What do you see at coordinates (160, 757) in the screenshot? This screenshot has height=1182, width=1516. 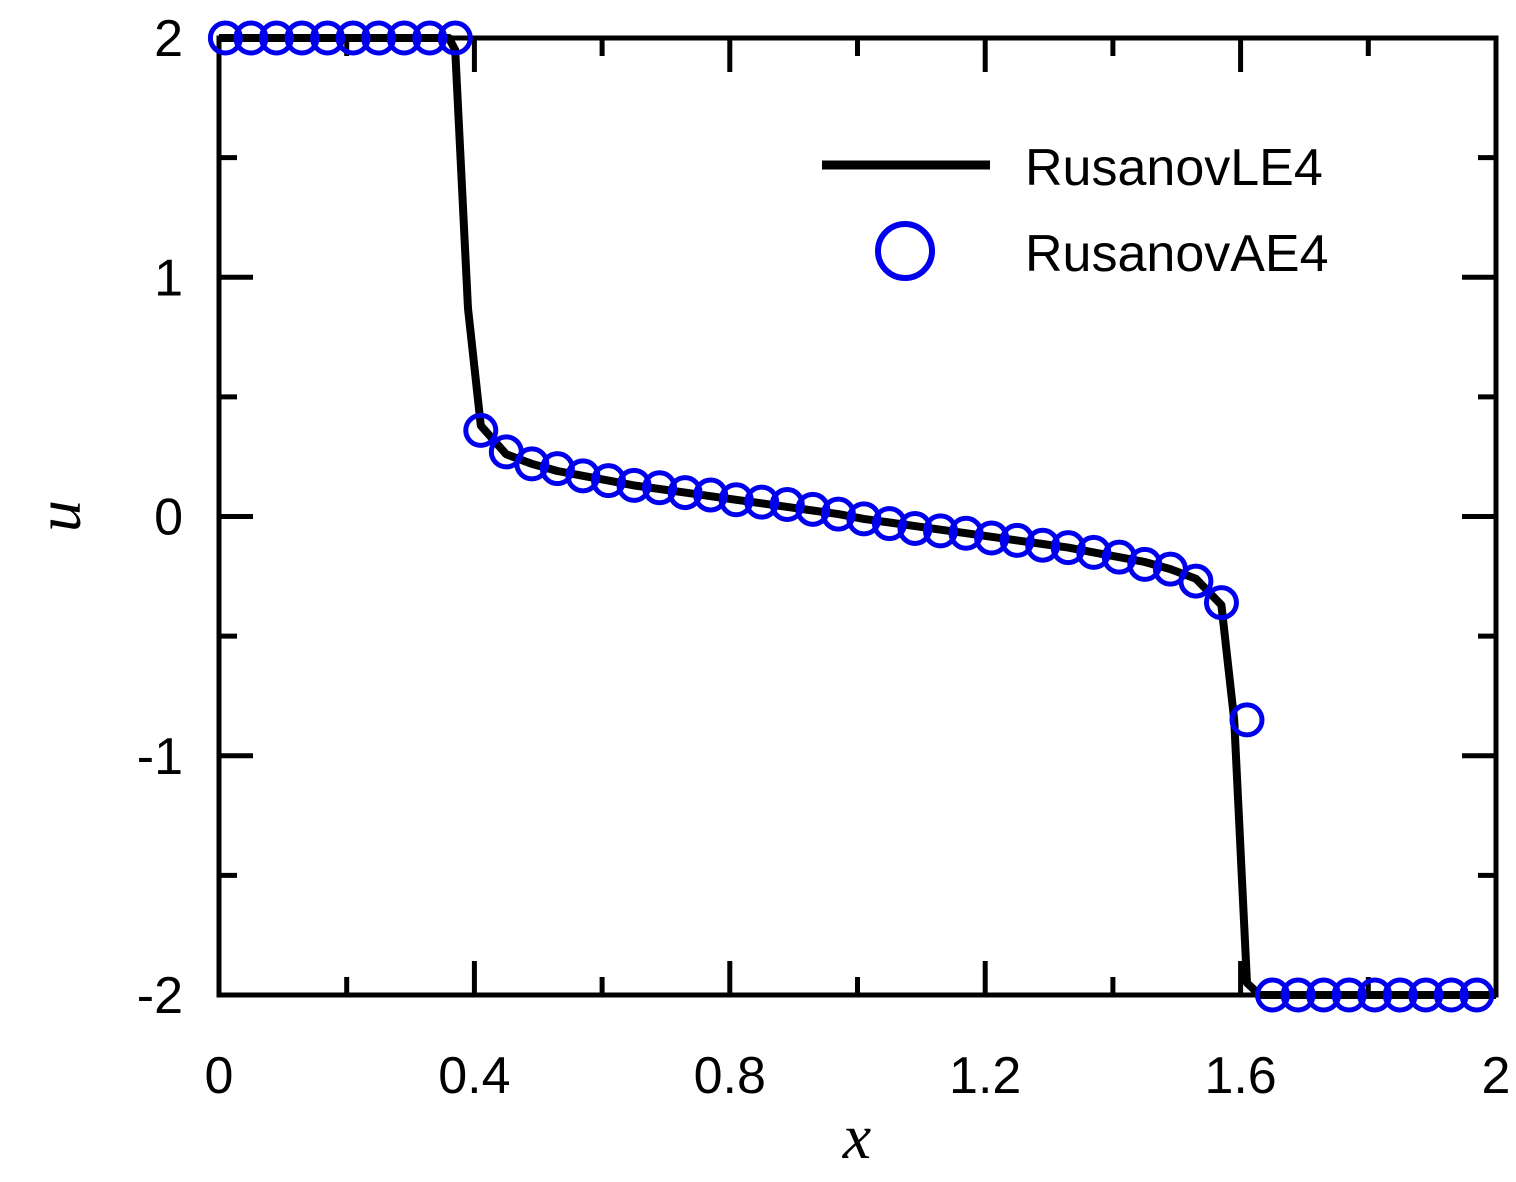 I see `y-tick-label: -1` at bounding box center [160, 757].